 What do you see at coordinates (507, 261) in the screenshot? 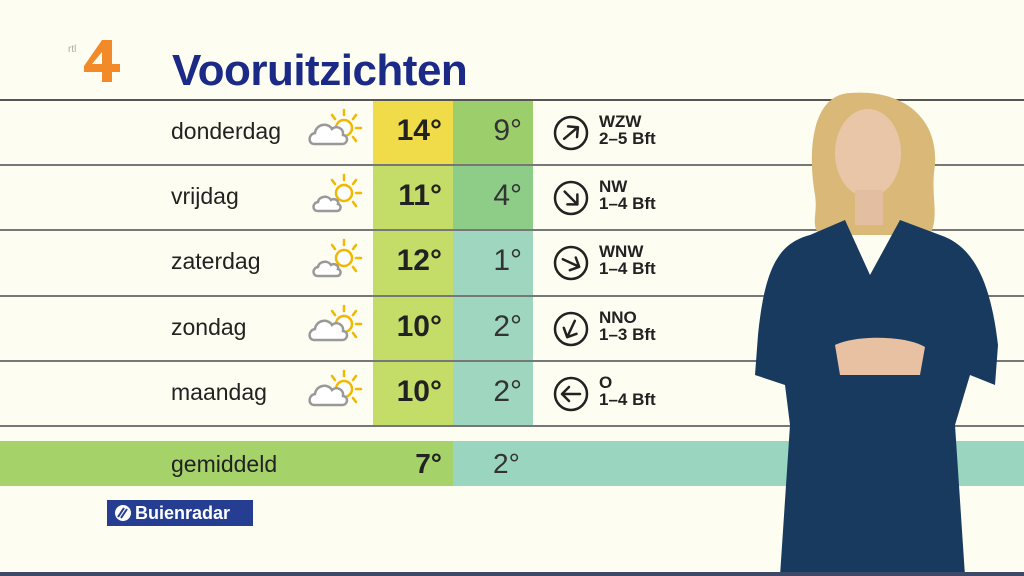
I see `low-temp: 1°` at bounding box center [507, 261].